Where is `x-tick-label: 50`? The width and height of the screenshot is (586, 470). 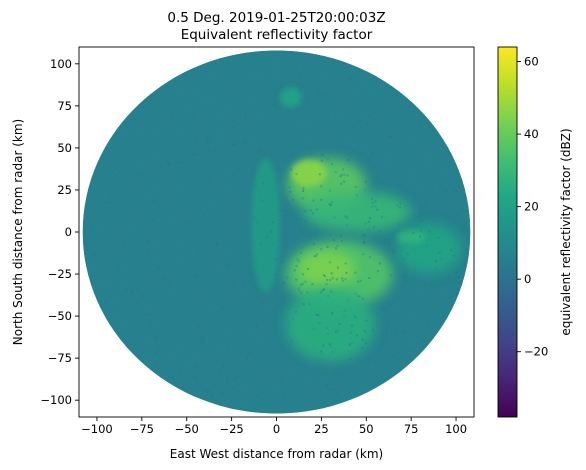 x-tick-label: 50 is located at coordinates (366, 429).